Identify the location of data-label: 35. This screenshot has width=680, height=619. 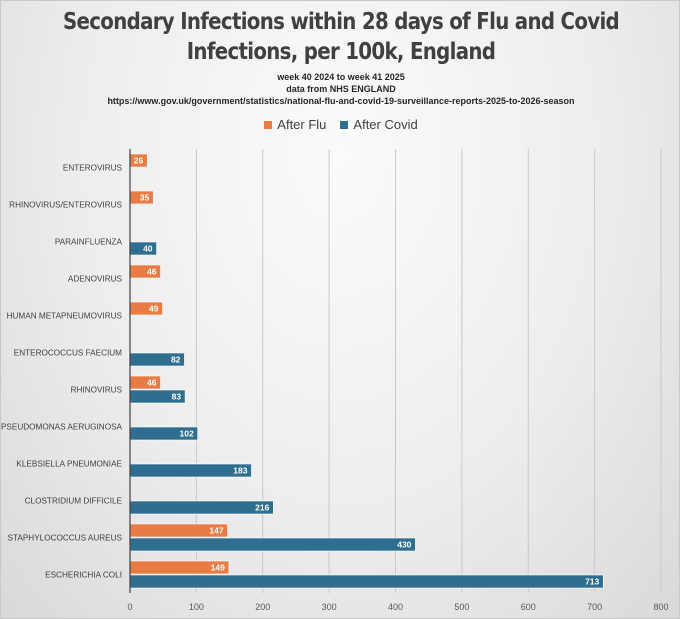
(145, 198).